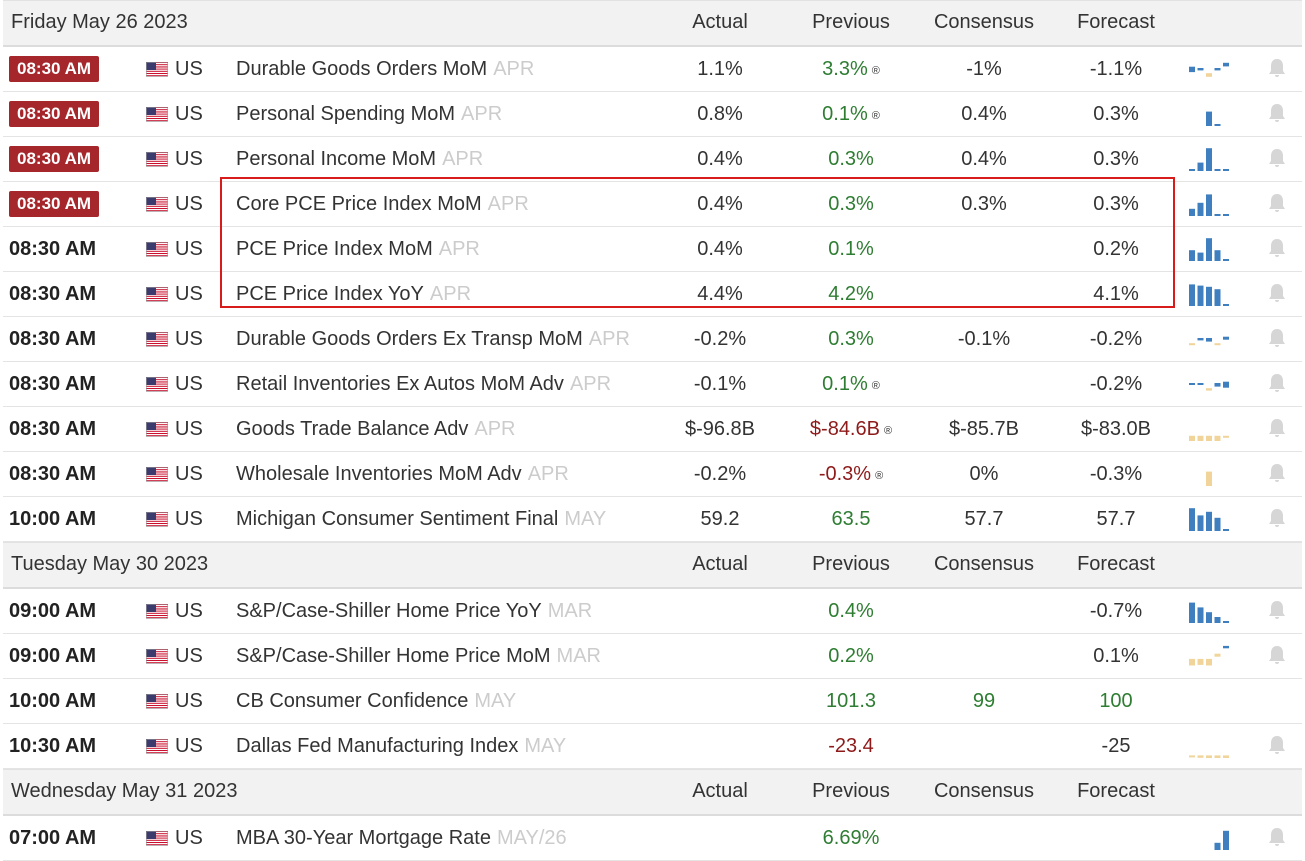  I want to click on event-name: Goods Trade Balance Adv APR, so click(376, 429).